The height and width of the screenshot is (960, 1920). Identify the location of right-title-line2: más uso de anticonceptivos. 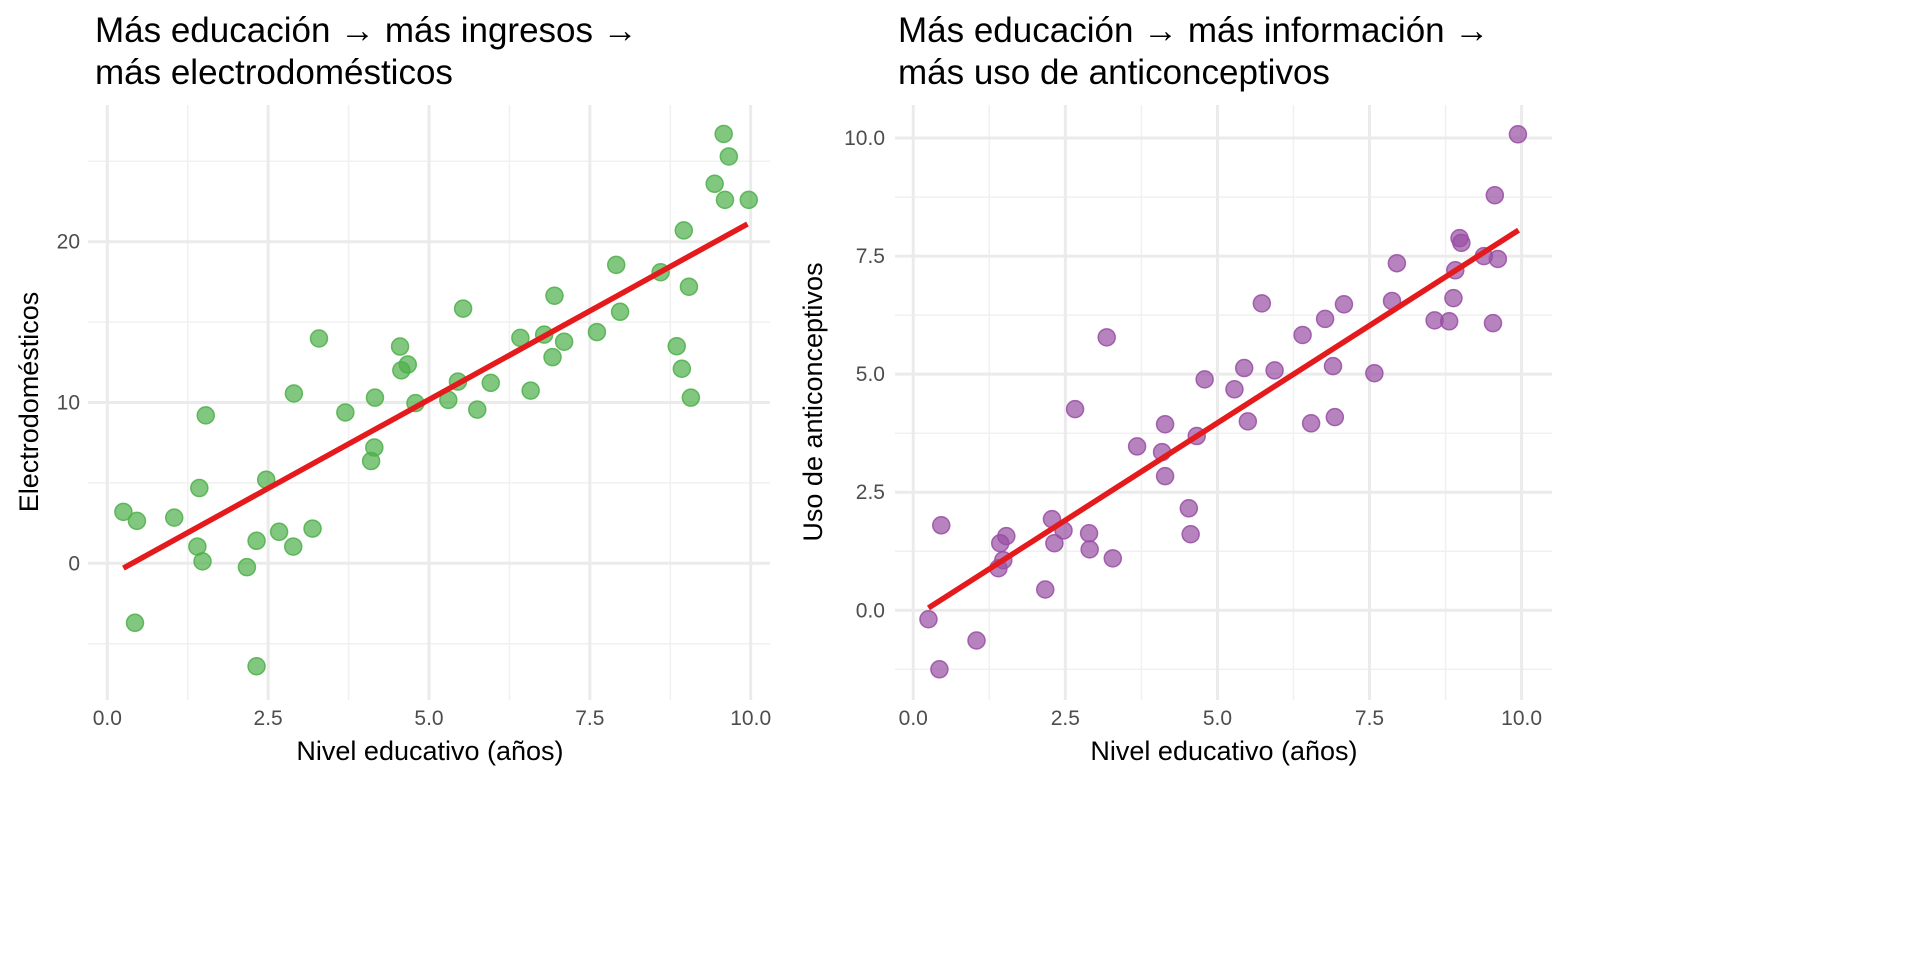
(1114, 72).